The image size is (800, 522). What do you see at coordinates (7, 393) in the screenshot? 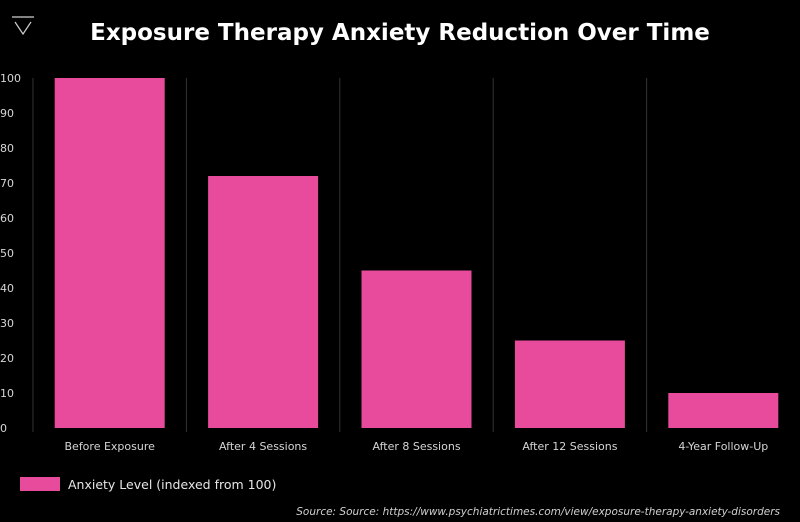
I see `y-tick-label: 10` at bounding box center [7, 393].